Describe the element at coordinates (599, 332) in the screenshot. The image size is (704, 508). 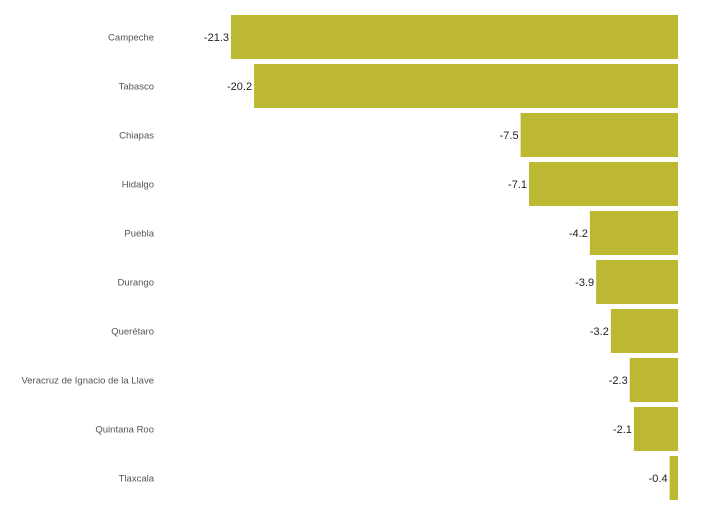
I see `value-label: -3.2` at that location.